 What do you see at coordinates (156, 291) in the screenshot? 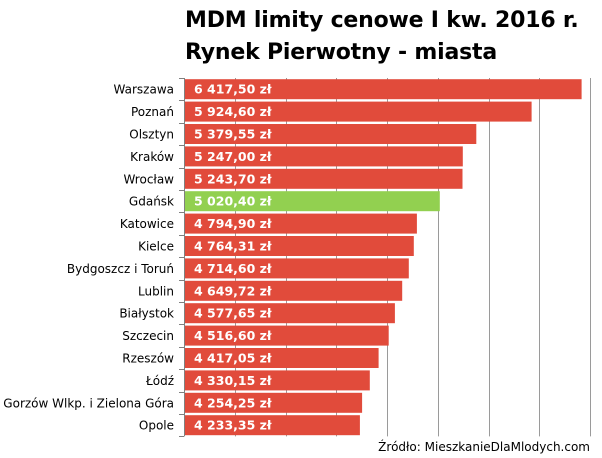
I see `category-label: Lublin` at bounding box center [156, 291].